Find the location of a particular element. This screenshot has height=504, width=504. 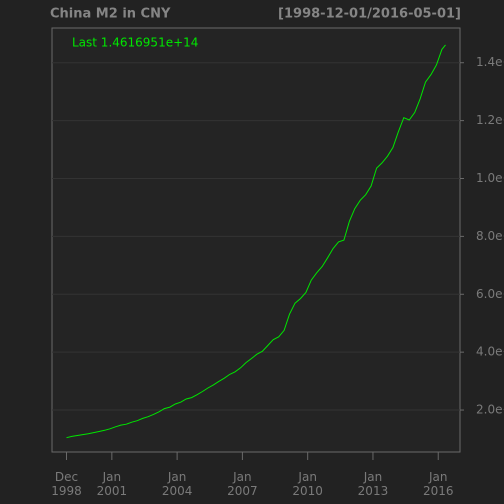

y-tick-label: 8.0e+13 is located at coordinates (490, 236).